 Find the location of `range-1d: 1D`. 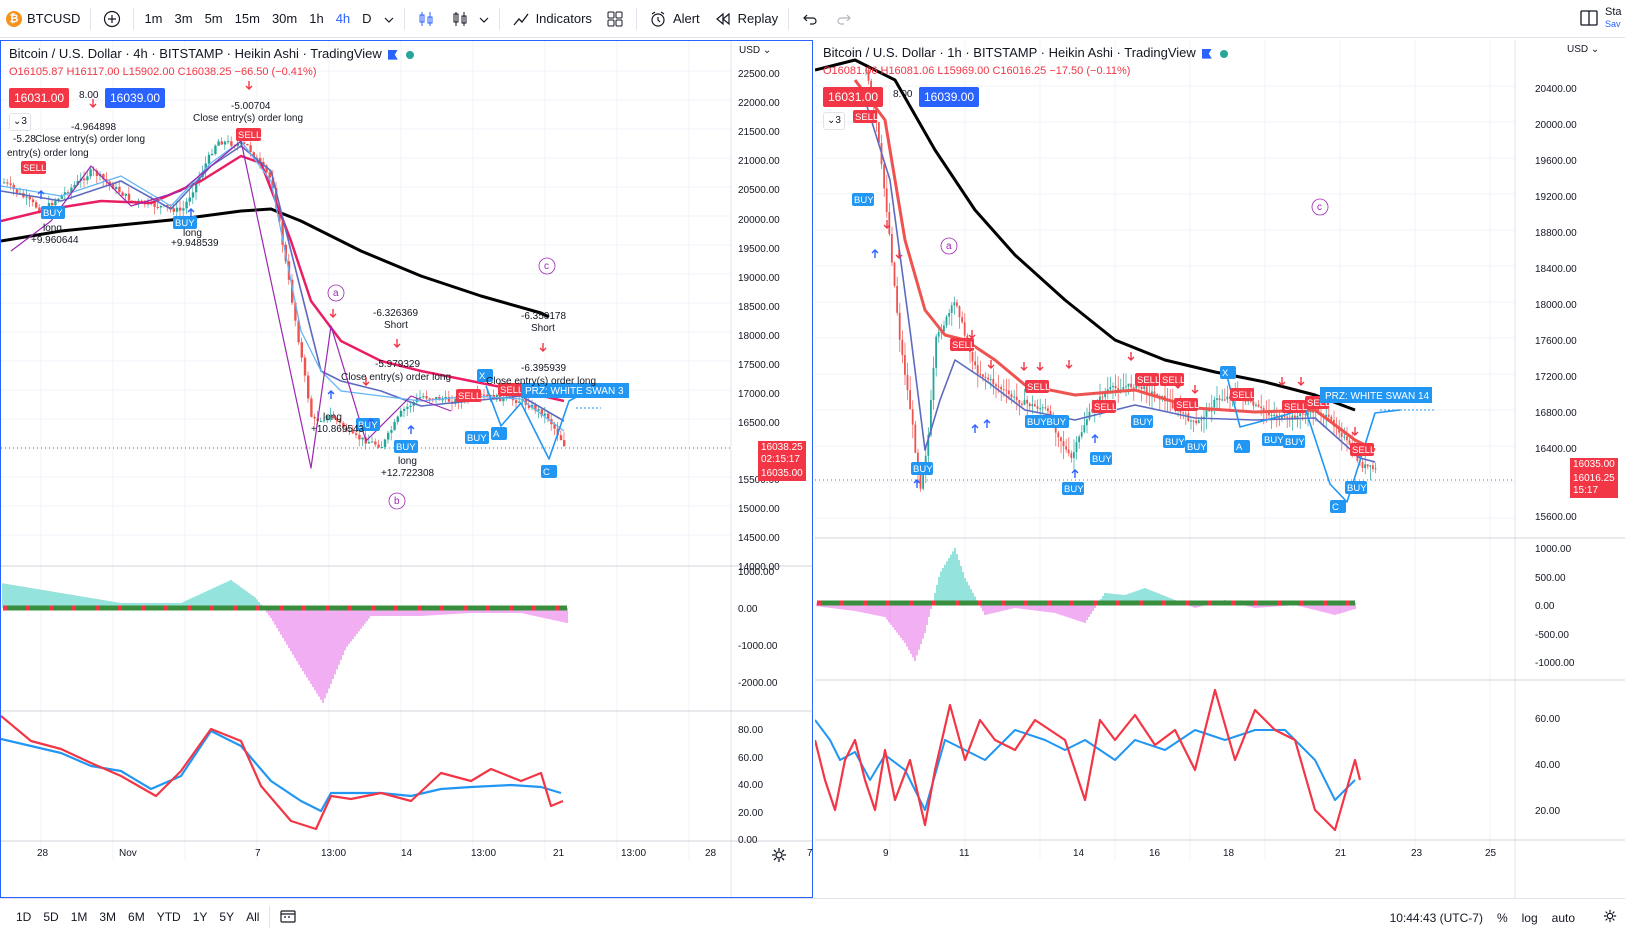

range-1d: 1D is located at coordinates (24, 917).